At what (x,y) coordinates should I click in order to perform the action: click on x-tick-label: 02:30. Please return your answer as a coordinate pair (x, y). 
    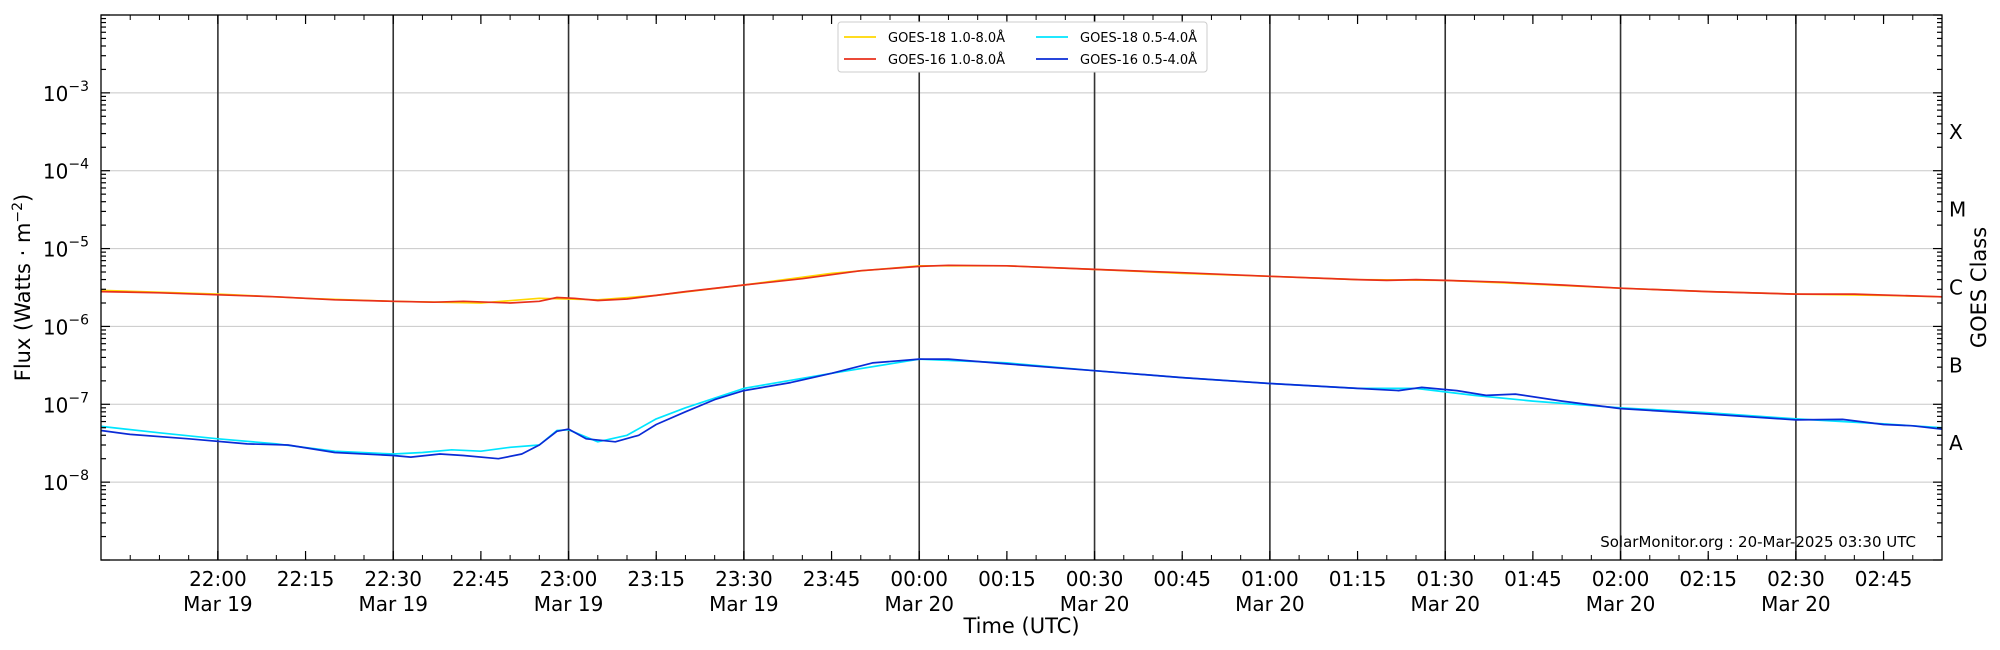
    Looking at the image, I should click on (1796, 579).